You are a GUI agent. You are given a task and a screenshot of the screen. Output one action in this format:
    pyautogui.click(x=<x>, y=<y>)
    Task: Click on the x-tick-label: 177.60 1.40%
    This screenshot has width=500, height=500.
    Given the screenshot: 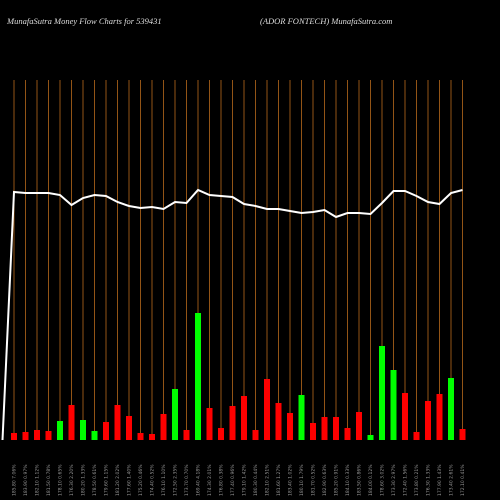 What is the action you would take?
    pyautogui.click(x=130, y=480)
    